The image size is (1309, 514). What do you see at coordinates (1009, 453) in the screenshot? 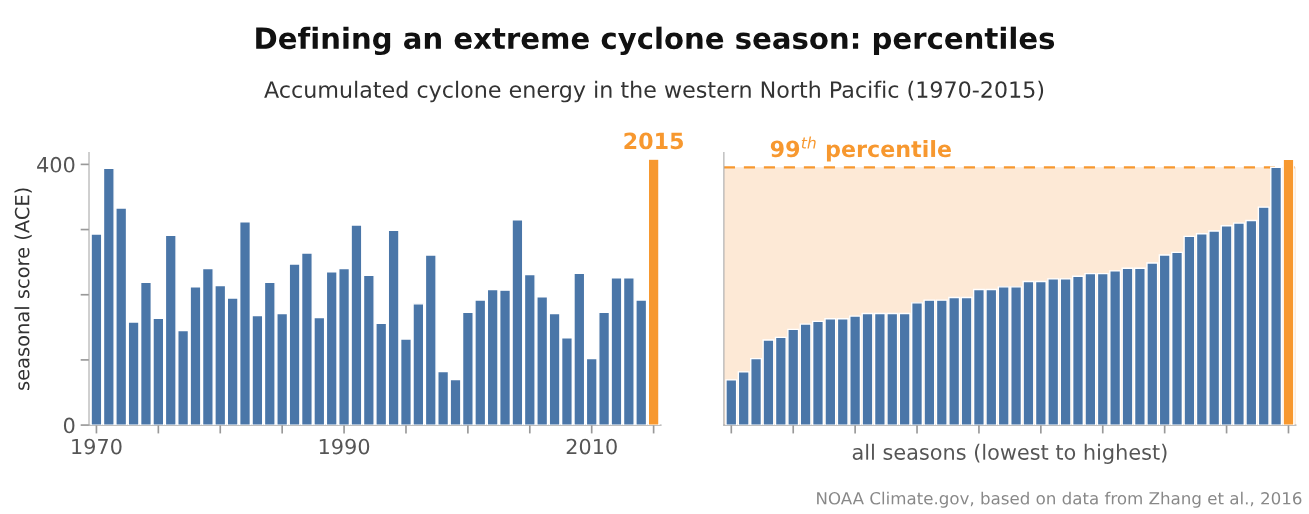
I see `x-axis-title: all seasons (lowest to highest)` at bounding box center [1009, 453].